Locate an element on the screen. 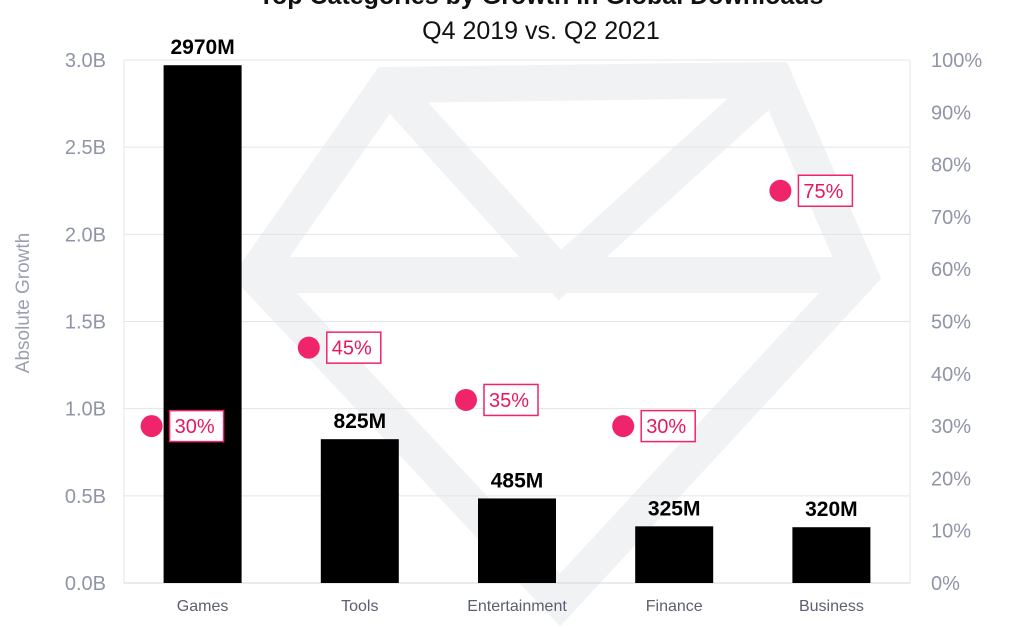 The width and height of the screenshot is (1024, 628). y-axis-label: Absolute Growth is located at coordinates (23, 303).